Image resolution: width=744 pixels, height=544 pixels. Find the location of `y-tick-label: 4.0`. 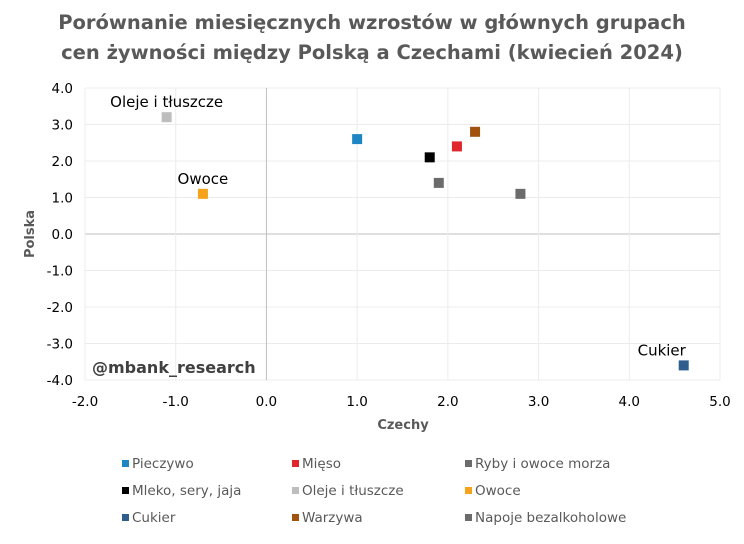

y-tick-label: 4.0 is located at coordinates (62, 89).